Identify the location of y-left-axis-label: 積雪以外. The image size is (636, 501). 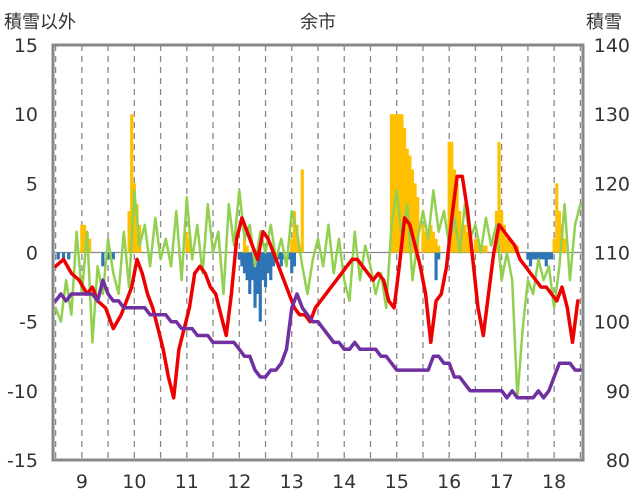
(40, 22).